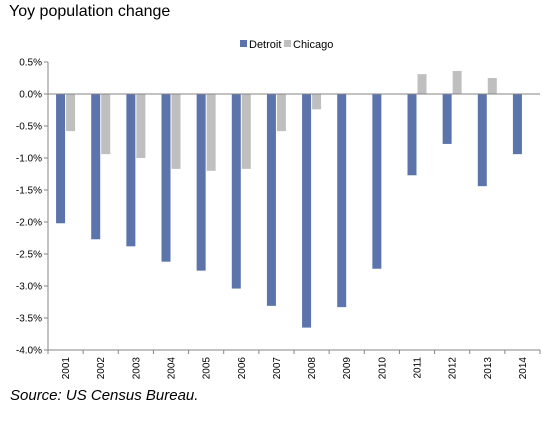  I want to click on y-tick-label: -1.5%, so click(29, 191).